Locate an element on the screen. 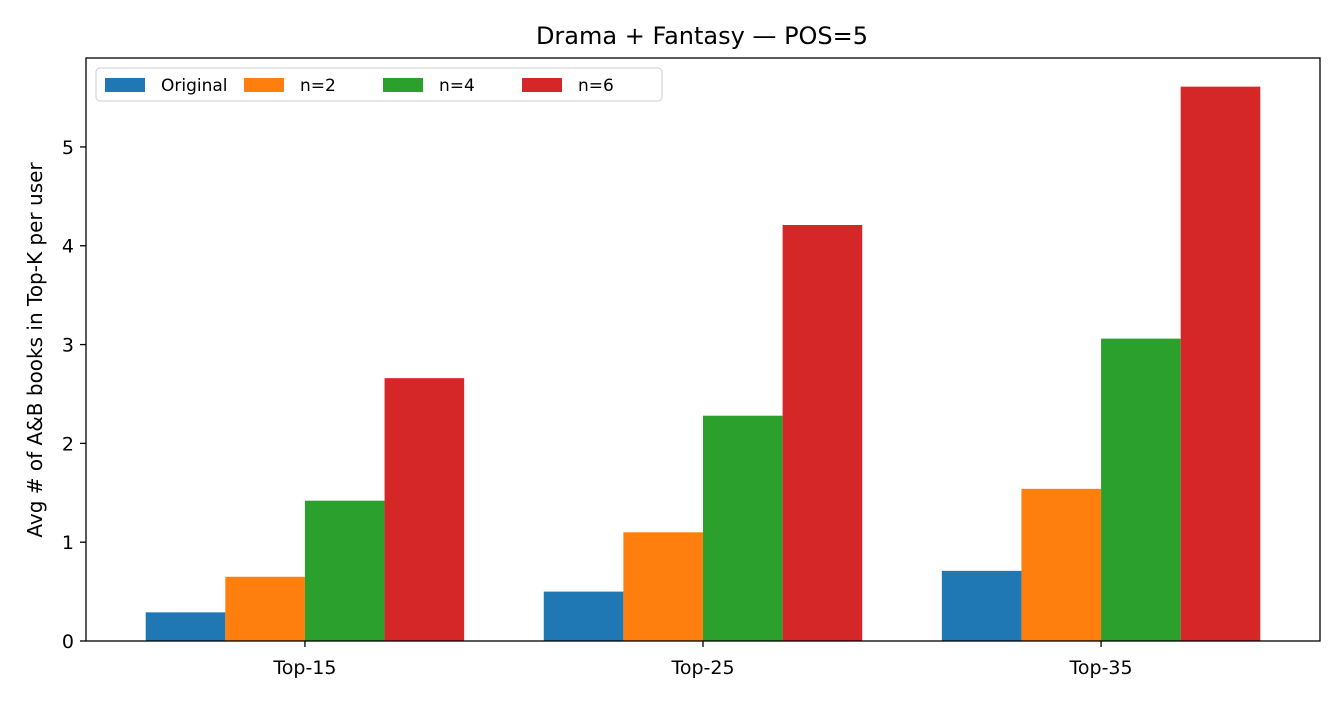  y-axis-label: Avg # of A&B books in Top-K per user is located at coordinates (35, 350).